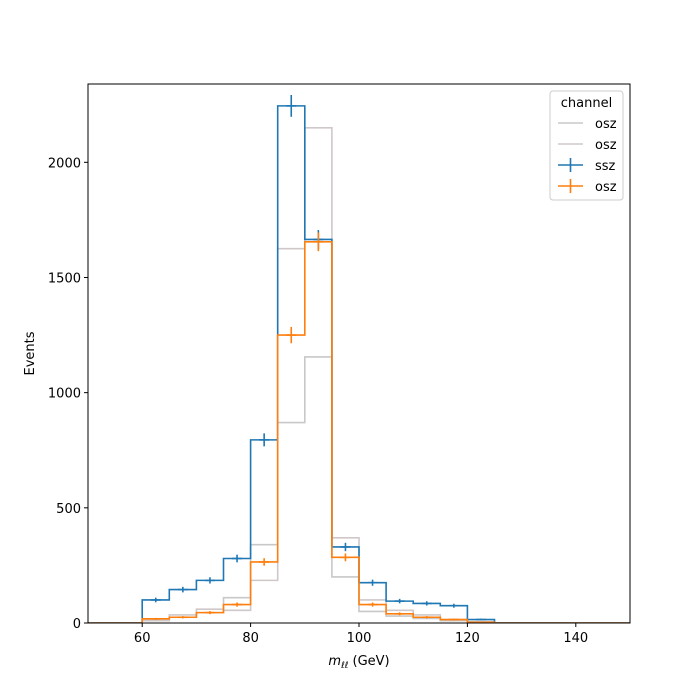  What do you see at coordinates (64, 163) in the screenshot?
I see `y-tick-label: 2000` at bounding box center [64, 163].